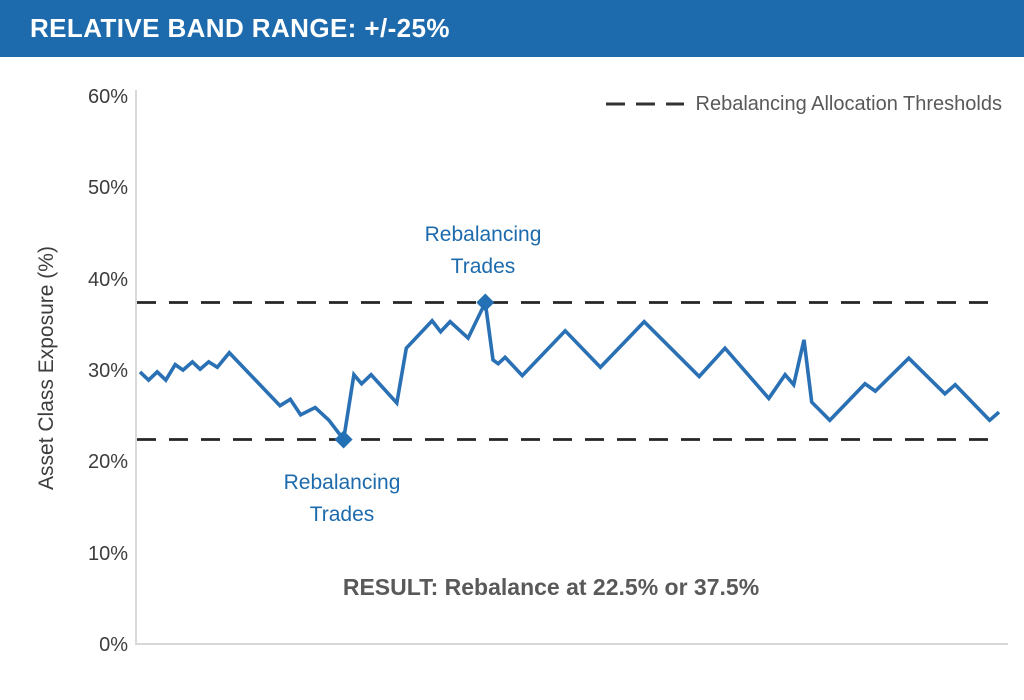 The image size is (1024, 700). What do you see at coordinates (342, 499) in the screenshot?
I see `annotation-lower-trade: Rebalancing Trades` at bounding box center [342, 499].